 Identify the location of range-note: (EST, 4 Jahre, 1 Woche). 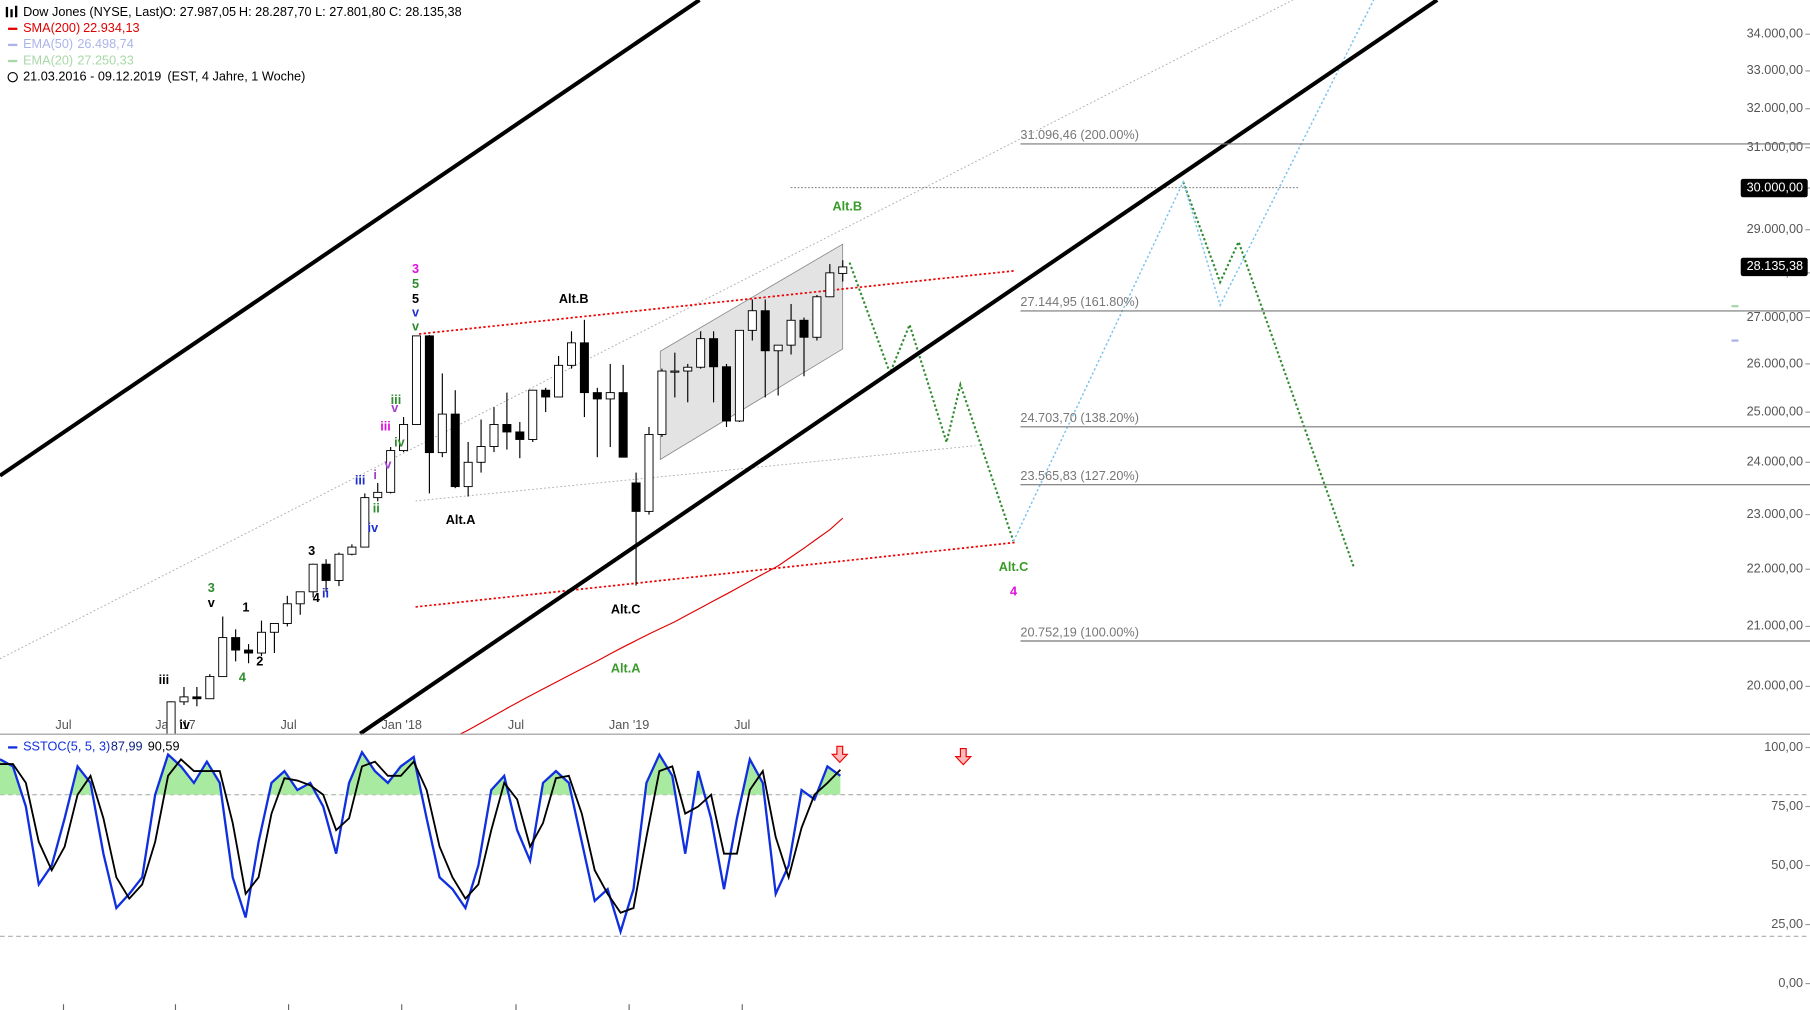
(236, 77).